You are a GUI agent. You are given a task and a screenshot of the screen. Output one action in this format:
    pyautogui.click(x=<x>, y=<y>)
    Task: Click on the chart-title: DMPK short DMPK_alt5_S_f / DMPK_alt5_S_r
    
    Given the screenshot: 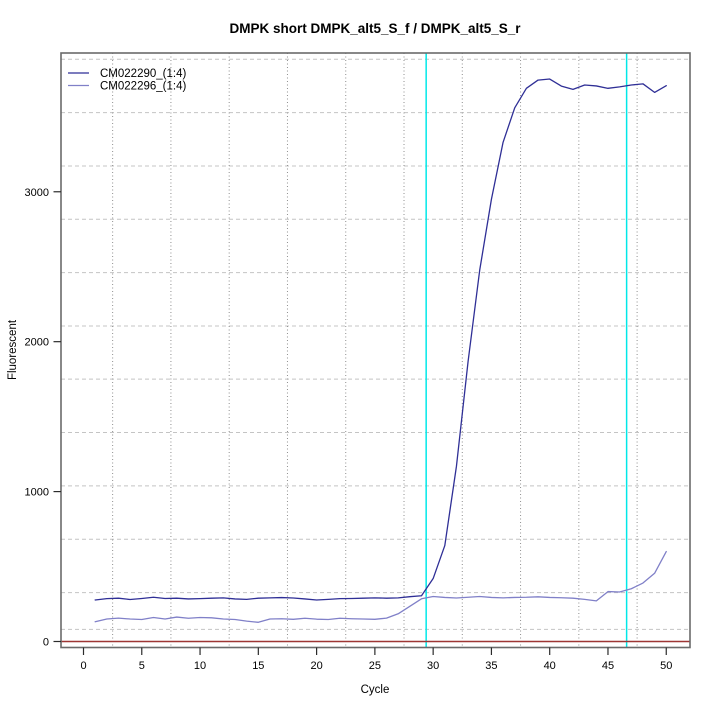 What is the action you would take?
    pyautogui.click(x=375, y=28)
    